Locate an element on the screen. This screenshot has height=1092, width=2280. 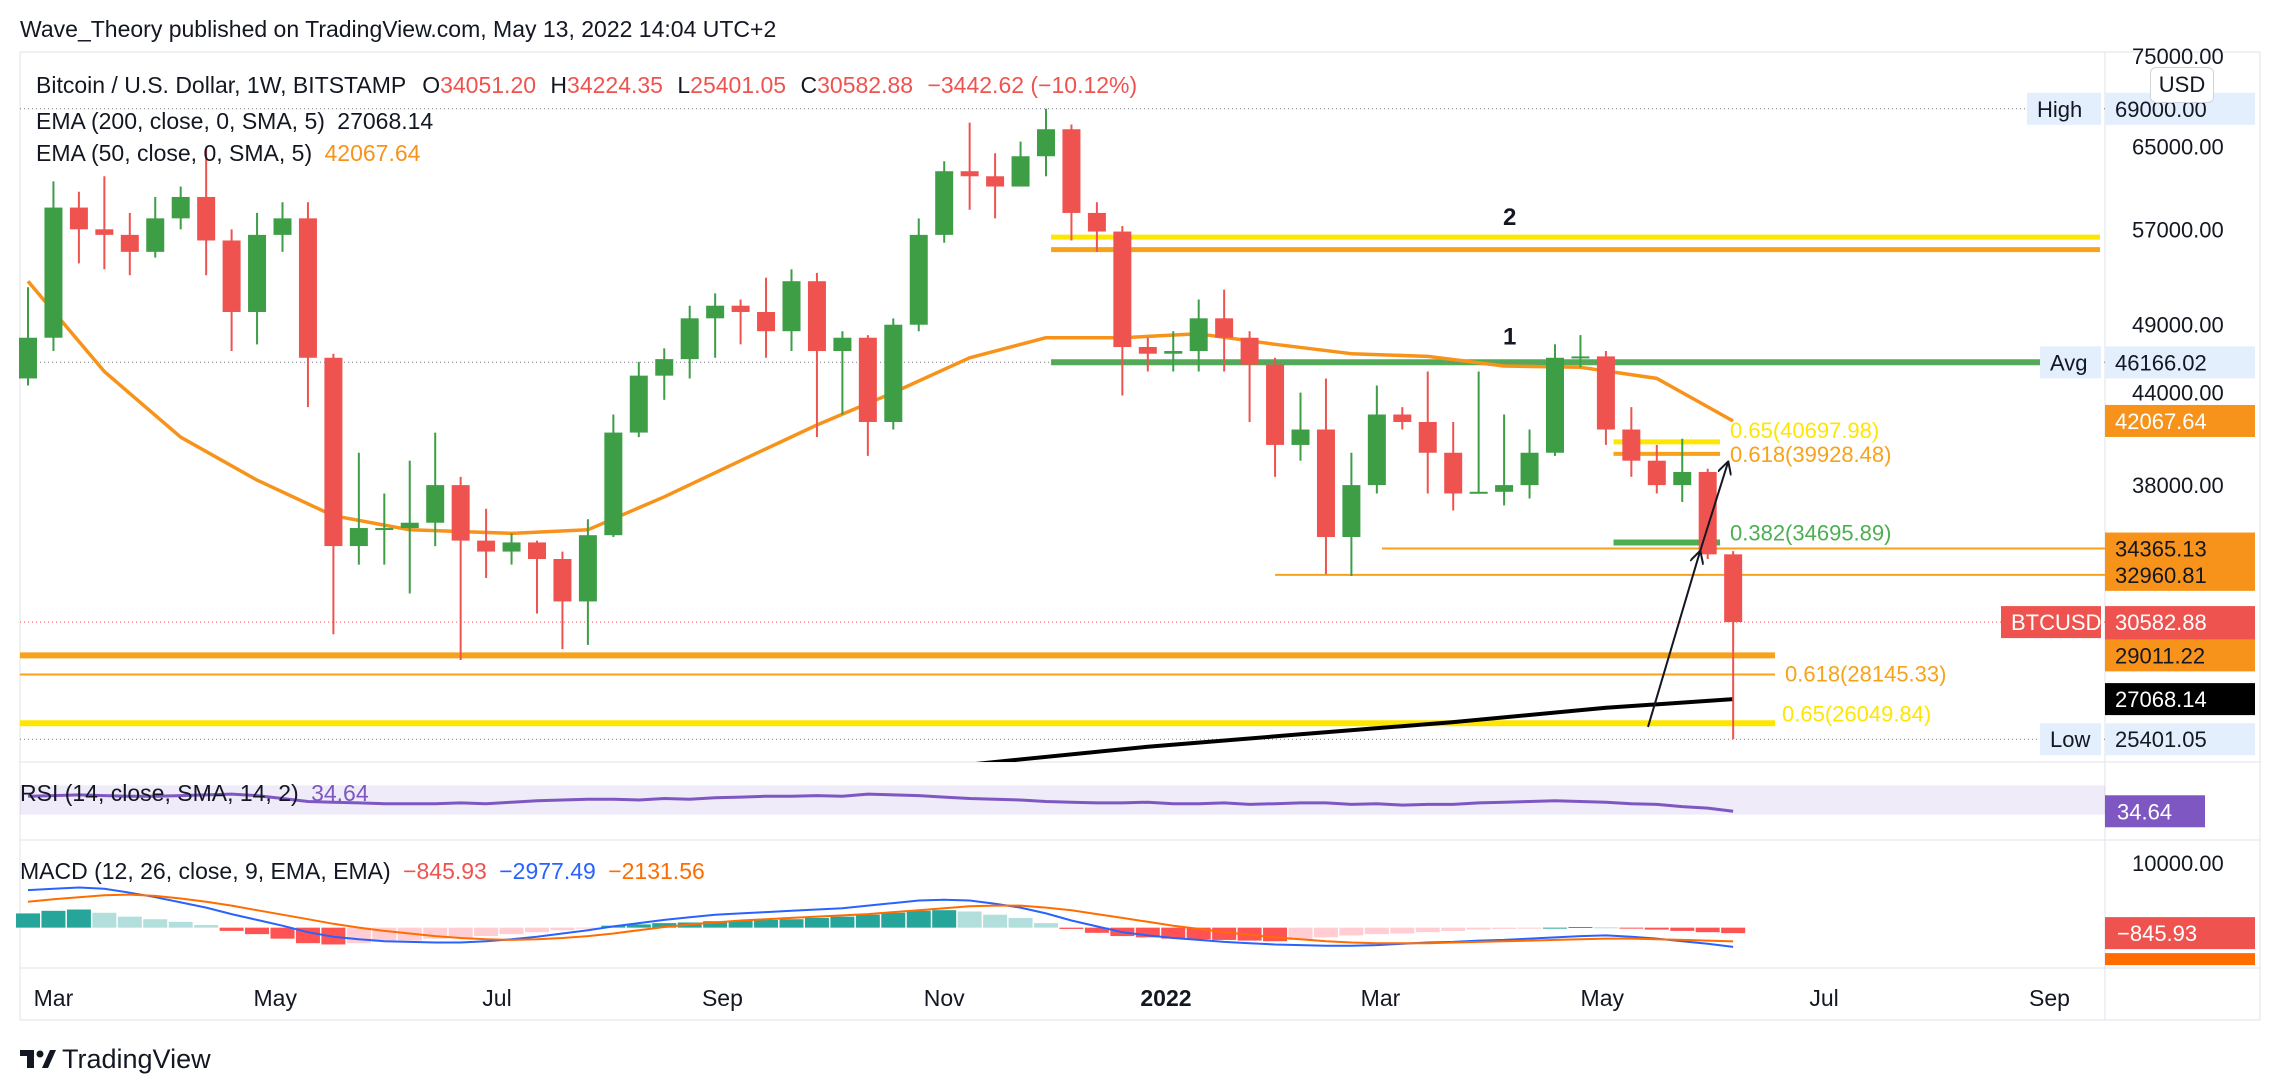
rsi-pane: 34.64 is located at coordinates (1112, 806).